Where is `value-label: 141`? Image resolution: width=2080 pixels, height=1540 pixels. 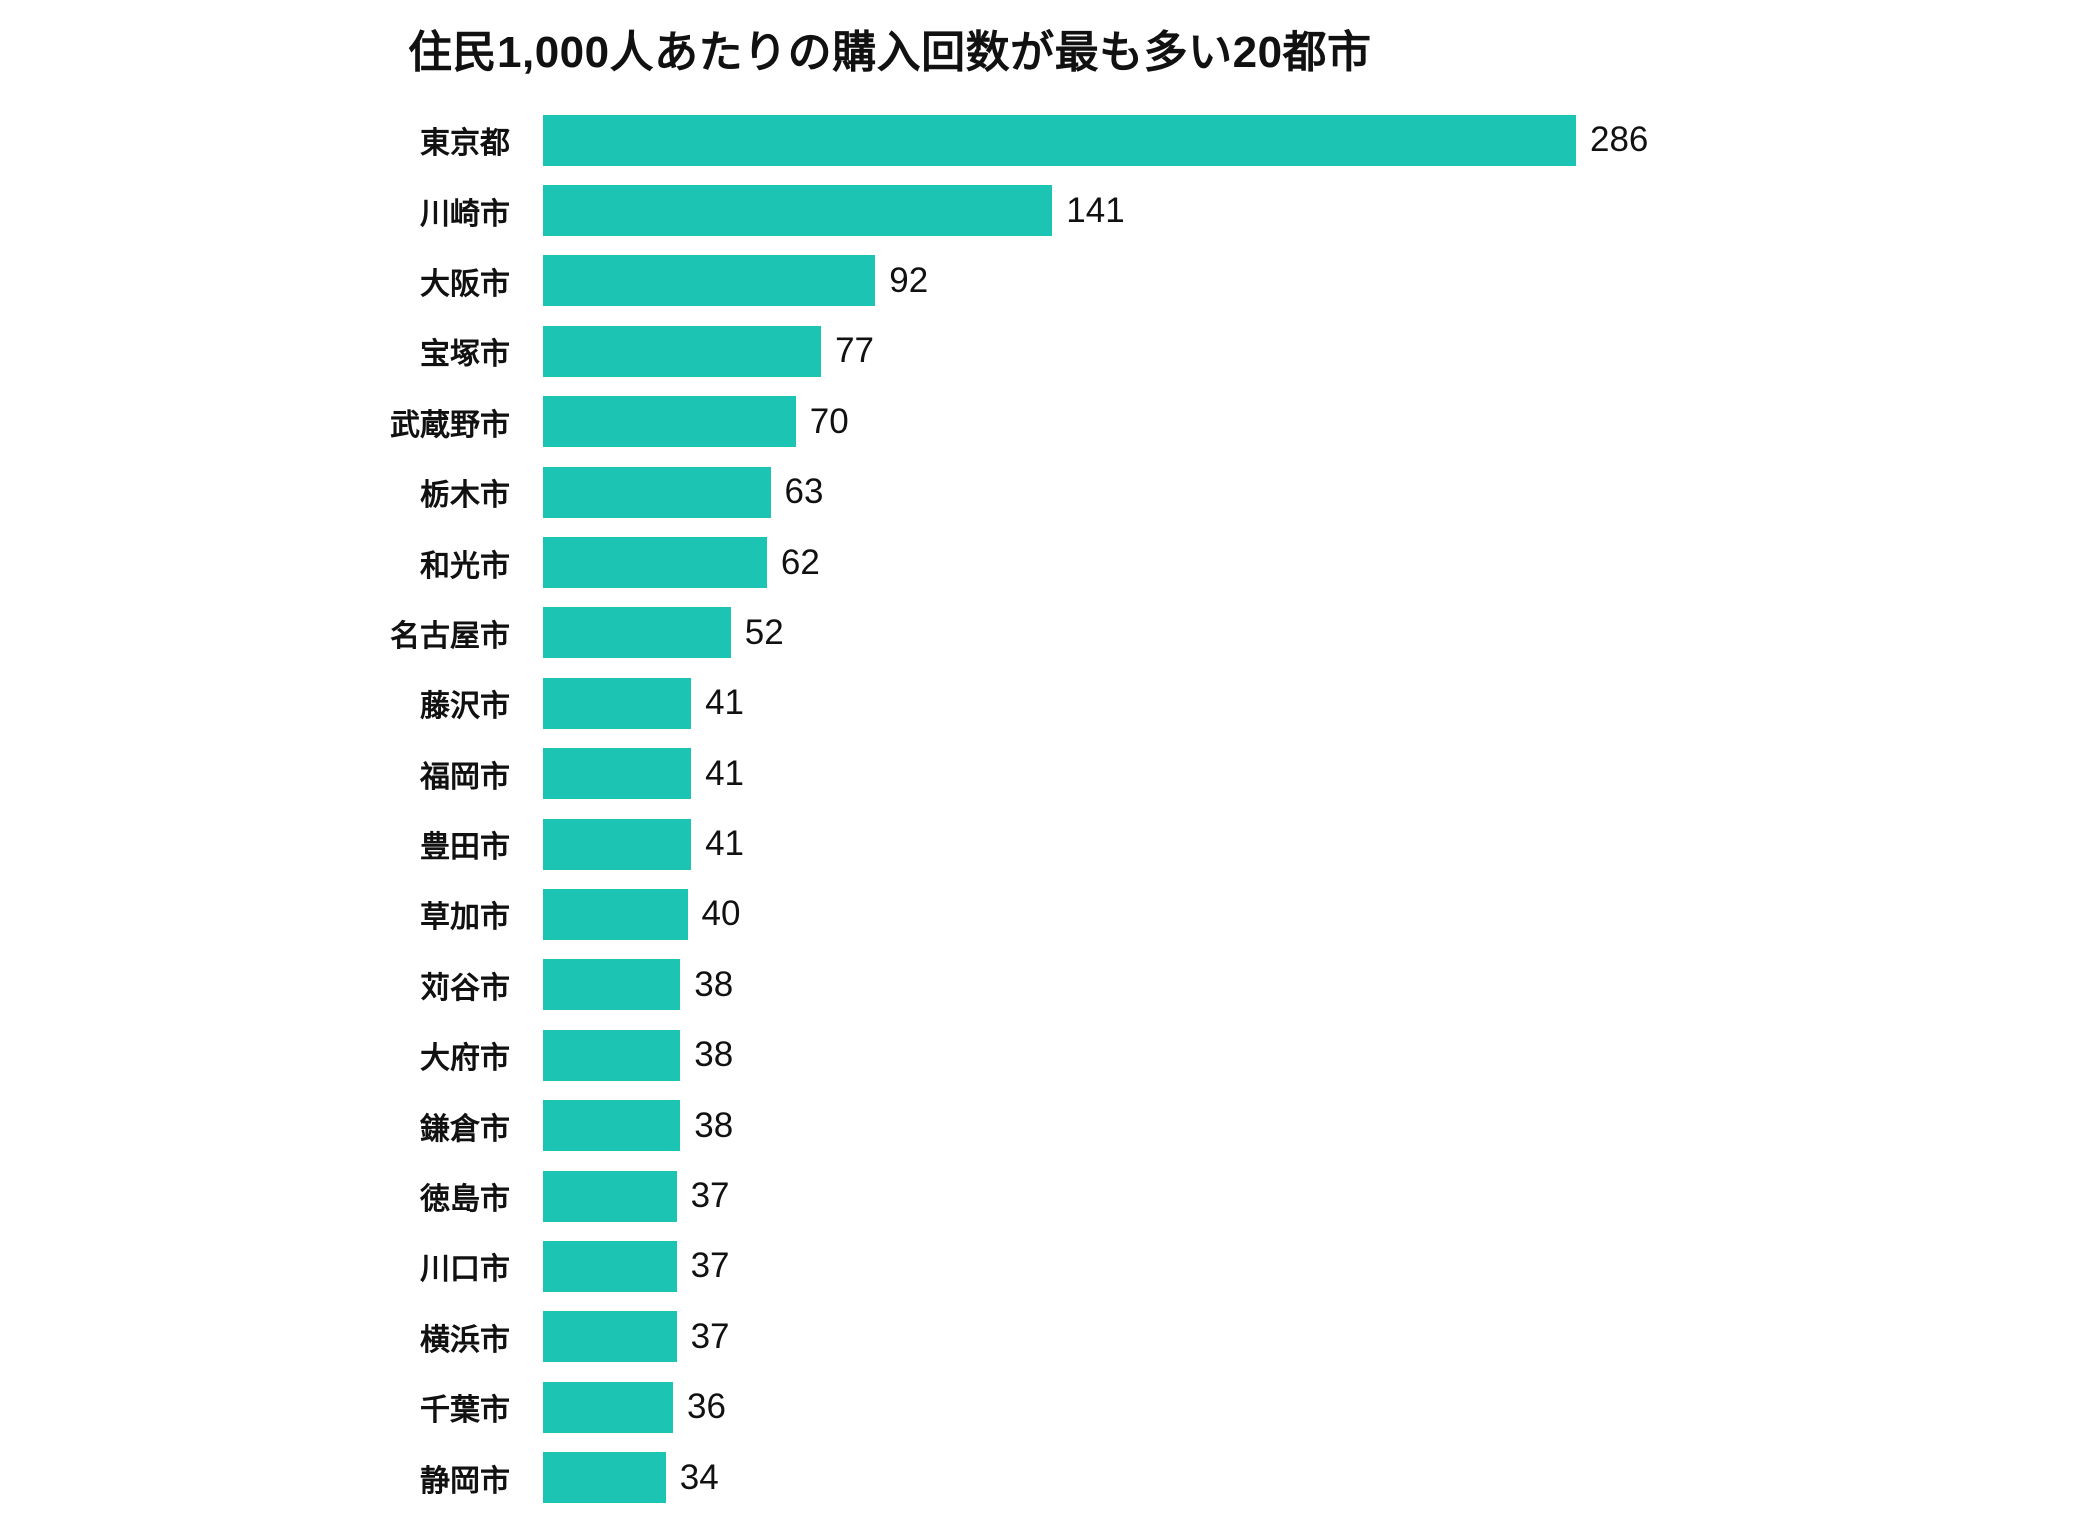 value-label: 141 is located at coordinates (1095, 210).